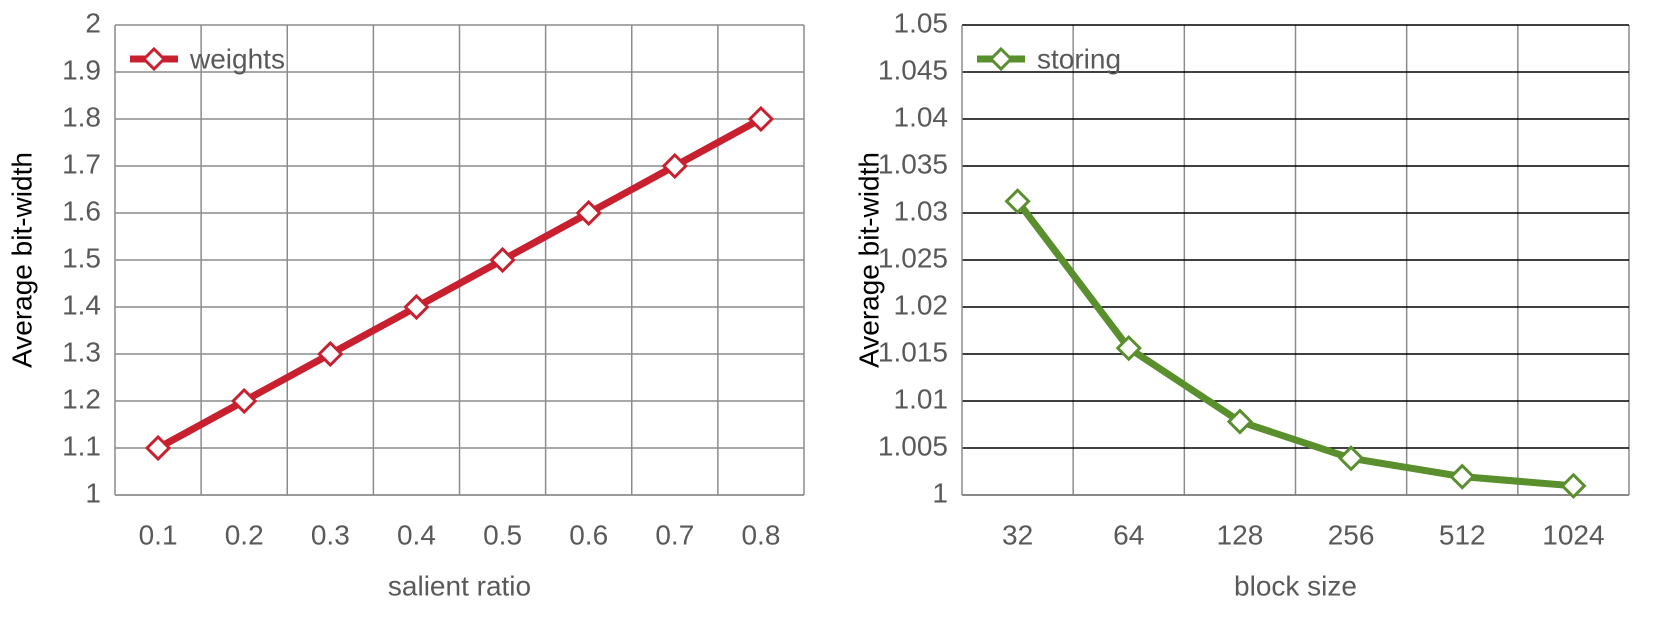  What do you see at coordinates (921, 304) in the screenshot?
I see `y-tick-label: 1.02` at bounding box center [921, 304].